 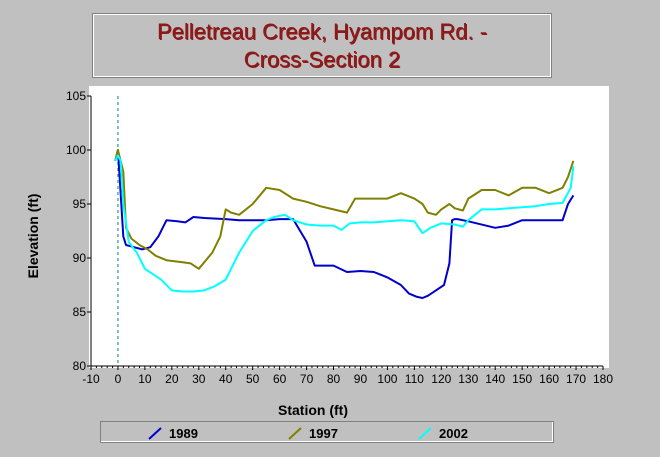 I want to click on chart-title-line-2: Cross-Section 2, so click(x=322, y=59).